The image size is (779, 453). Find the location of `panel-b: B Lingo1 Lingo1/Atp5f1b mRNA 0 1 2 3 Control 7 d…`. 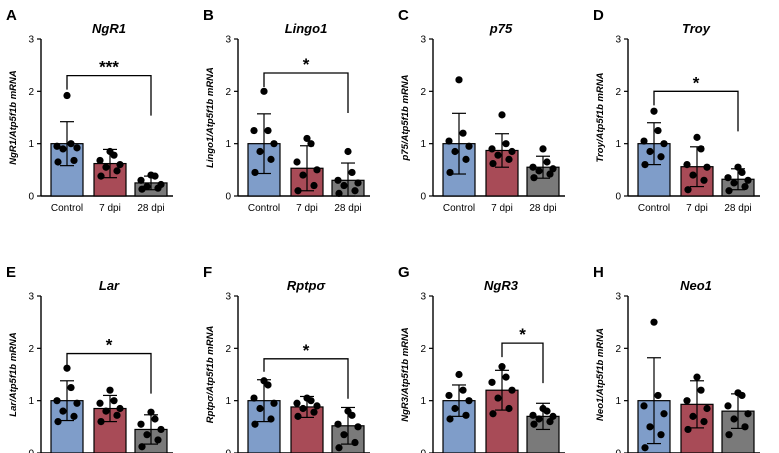

panel-b: B Lingo1 Lingo1/Atp5f1b mRNA 0 1 2 3 Control 7 d… is located at coordinates (286, 110).